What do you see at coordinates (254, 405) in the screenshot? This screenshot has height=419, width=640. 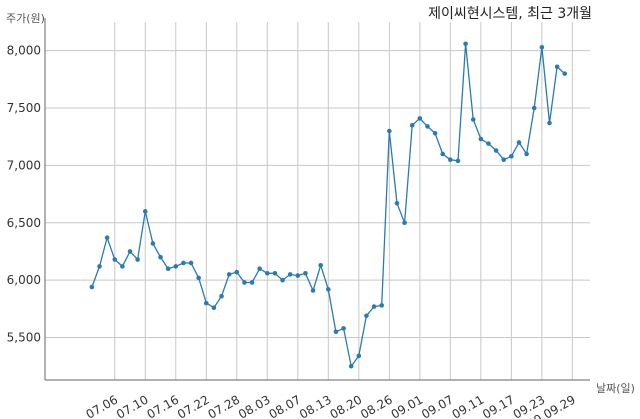 I see `x-tick-label: 08.03` at bounding box center [254, 405].